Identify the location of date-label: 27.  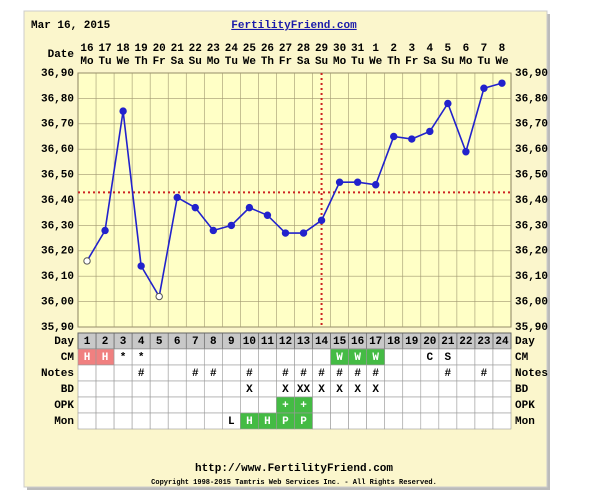
(285, 49).